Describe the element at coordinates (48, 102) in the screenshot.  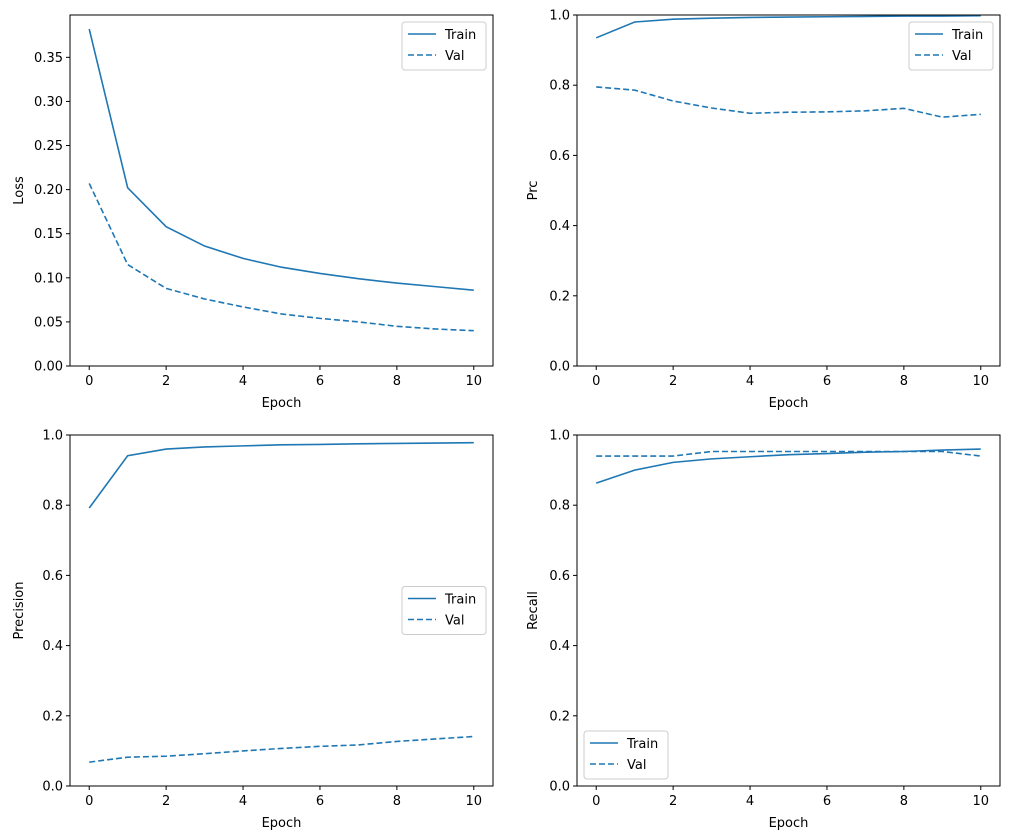
I see `y-tick-label: 0.30` at that location.